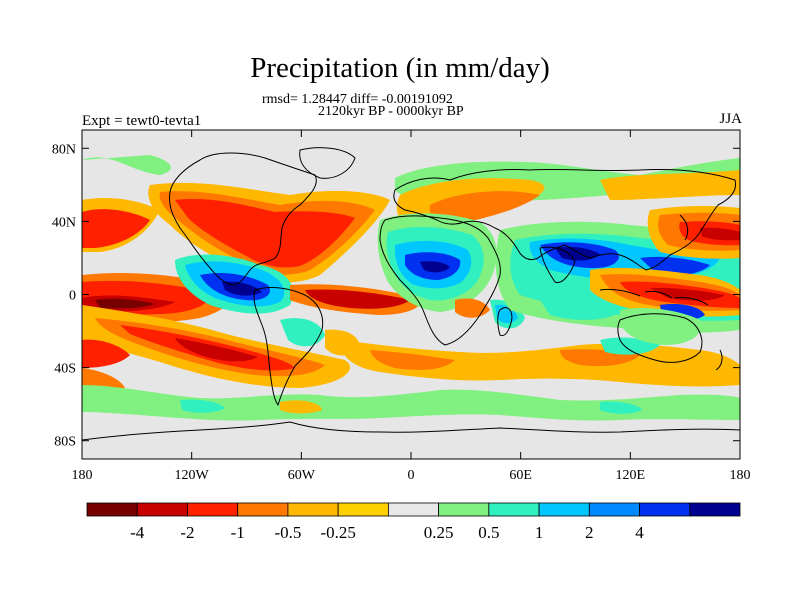 This screenshot has height=600, width=800. I want to click on colorbar-label: 0.25, so click(439, 532).